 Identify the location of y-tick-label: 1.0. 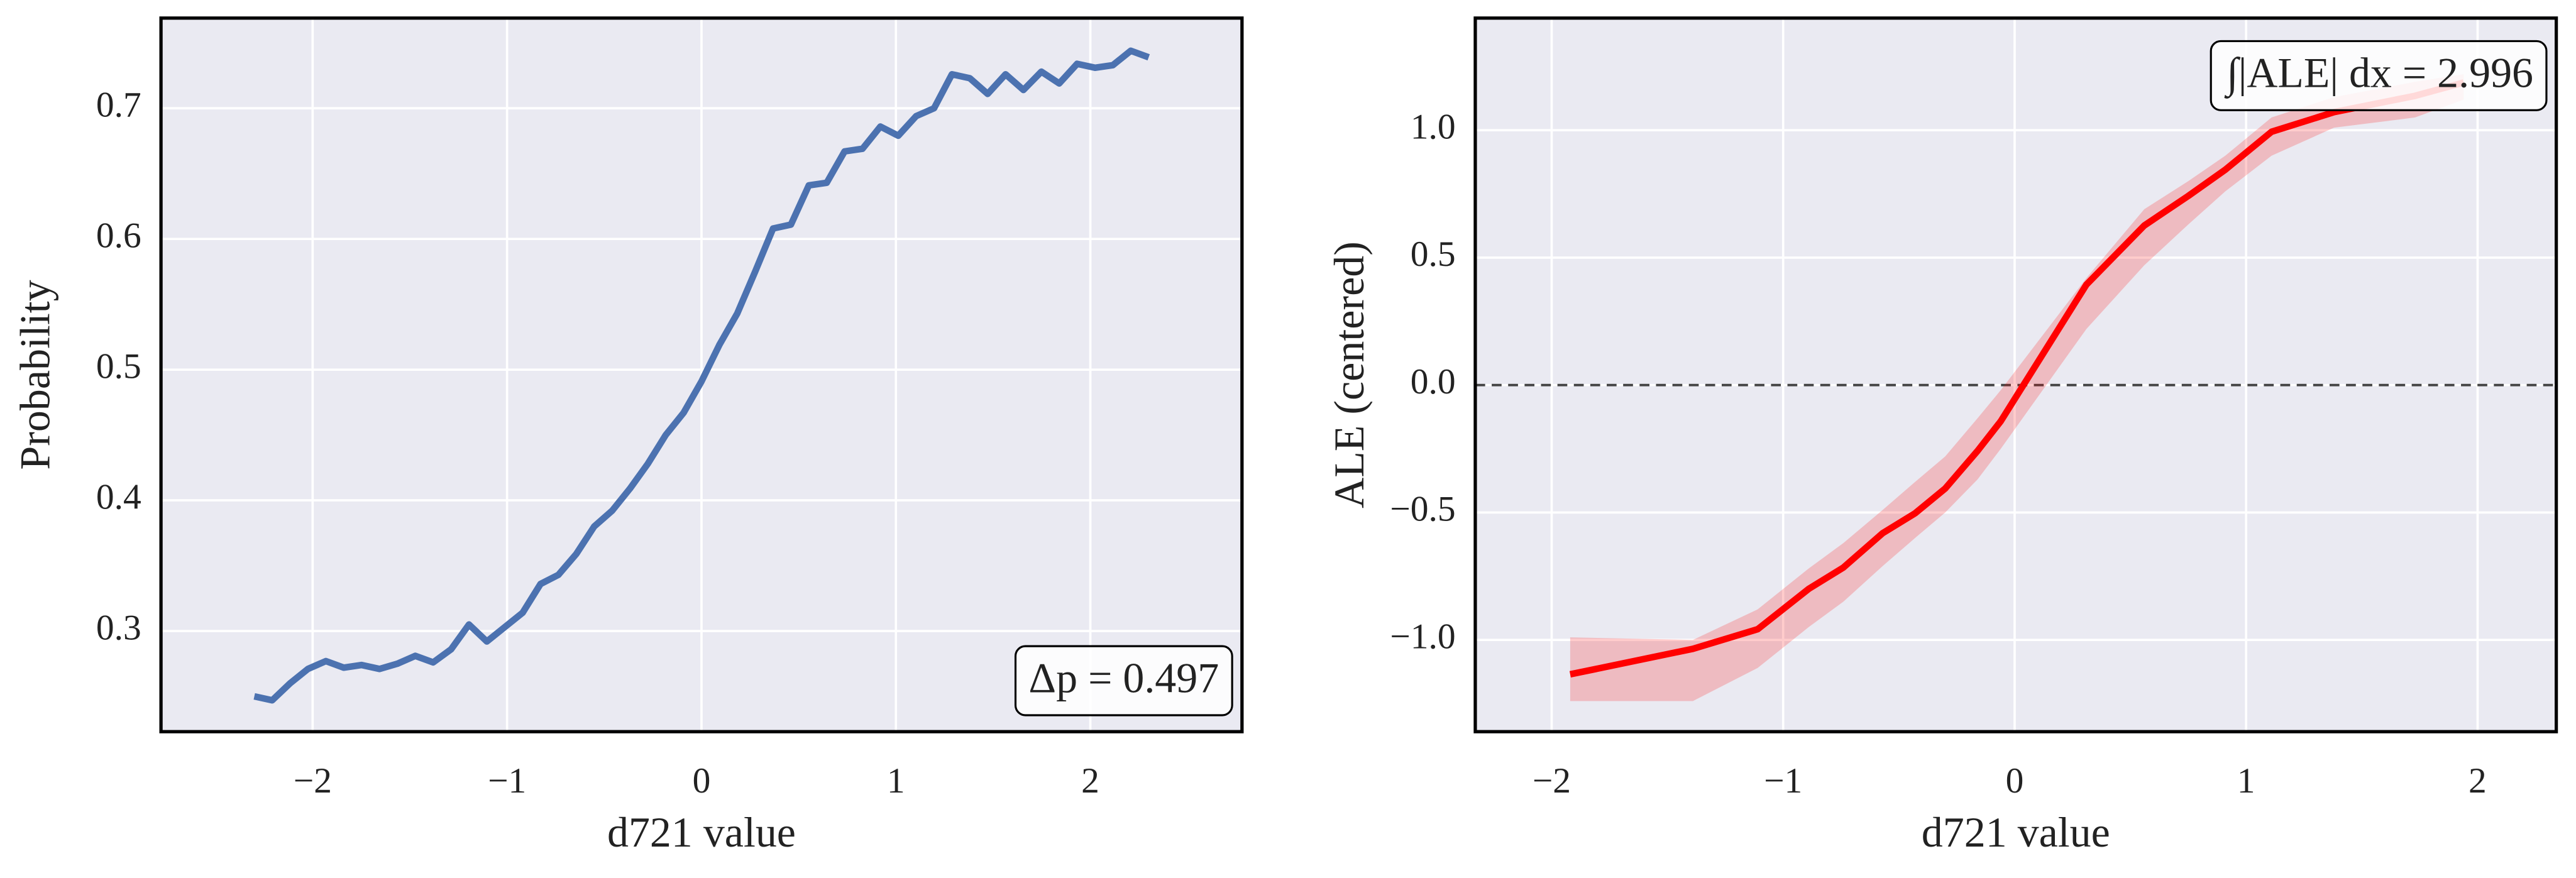
(1434, 126).